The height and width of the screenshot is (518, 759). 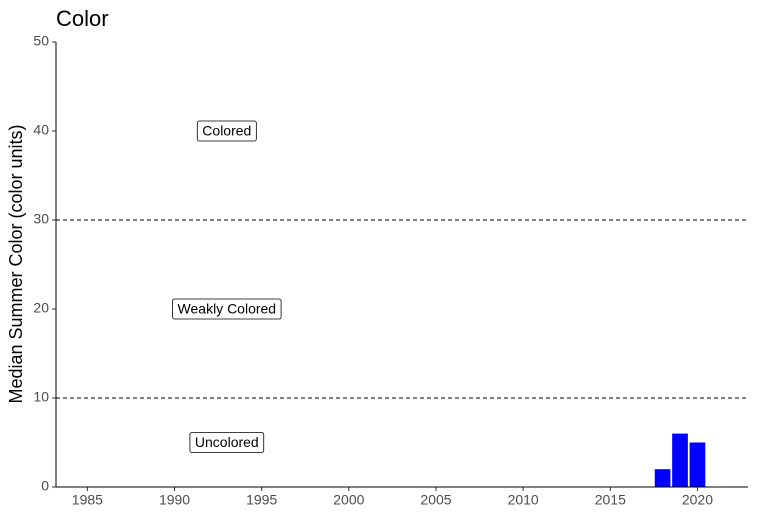 I want to click on x-tick-label: 2020, so click(x=697, y=500).